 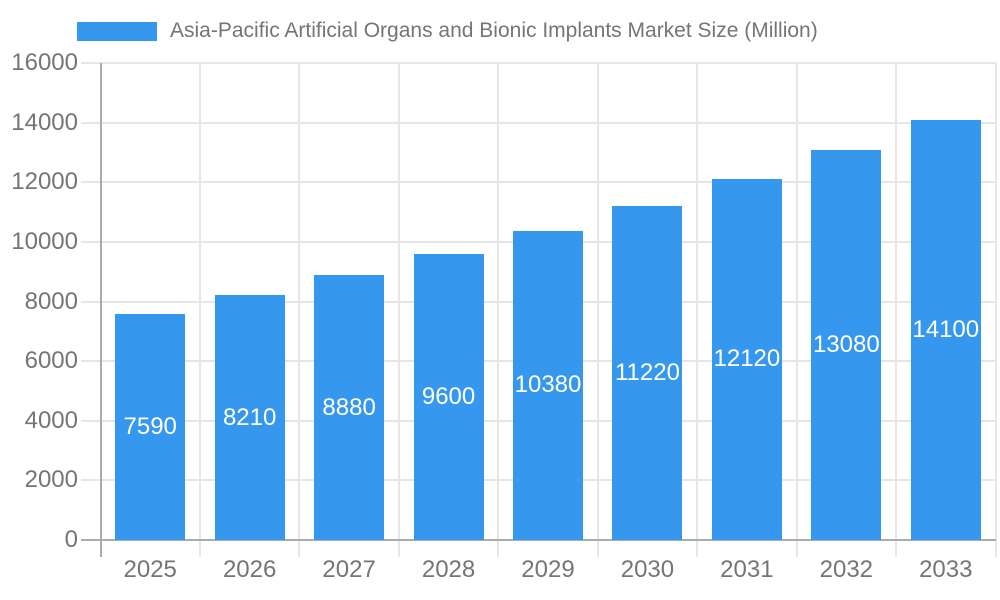 I want to click on bar-value-label: 14100, so click(x=946, y=329).